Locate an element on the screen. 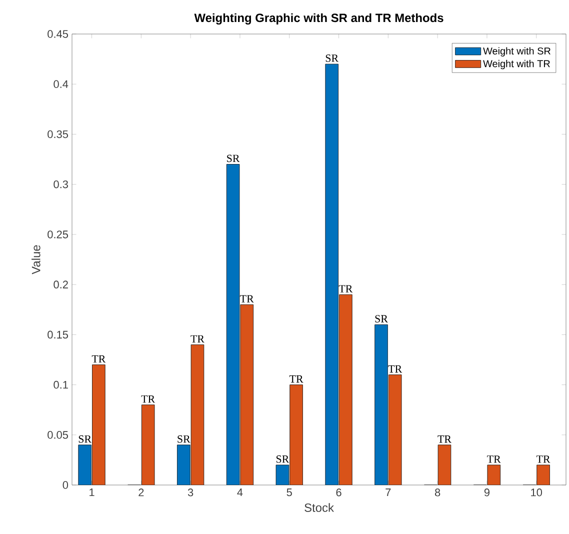  x-tick-label: 5 is located at coordinates (289, 492).